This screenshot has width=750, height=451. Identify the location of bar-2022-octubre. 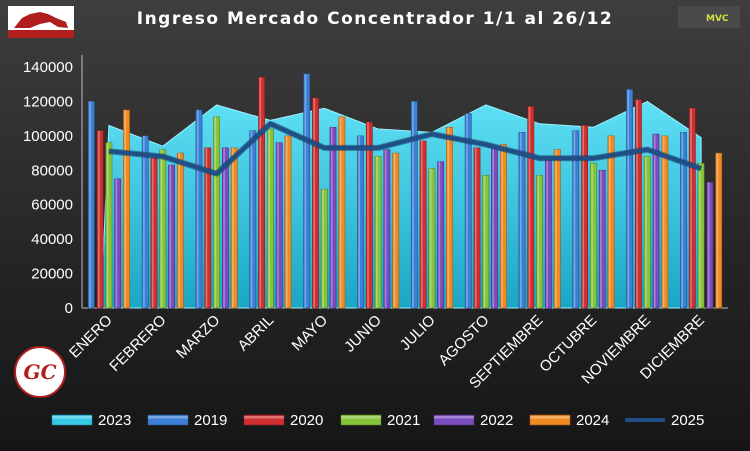
(602, 239).